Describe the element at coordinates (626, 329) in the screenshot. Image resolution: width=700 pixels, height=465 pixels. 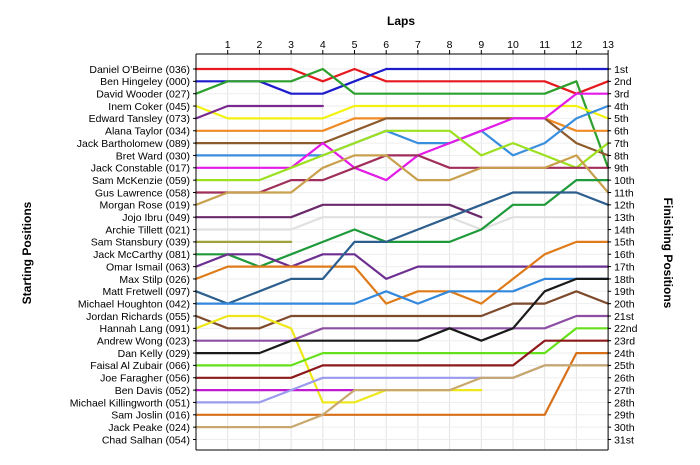
I see `finishing-position-label: 22nd` at that location.